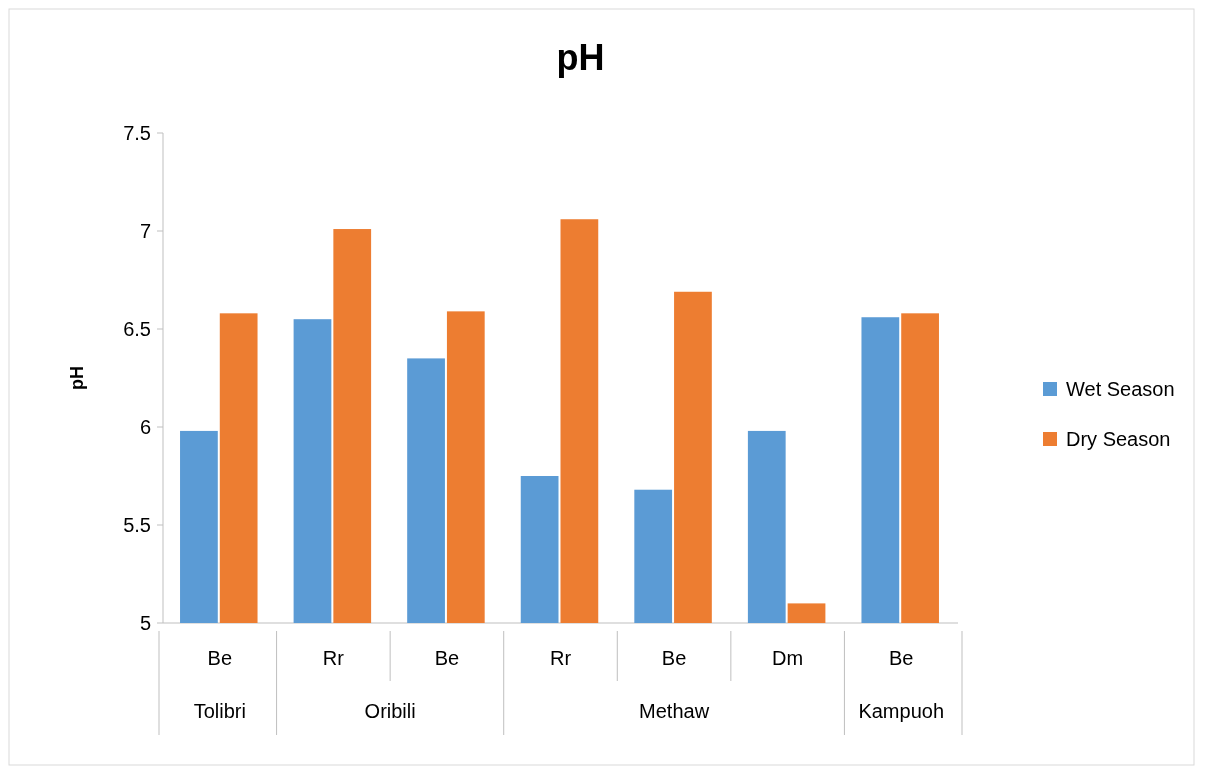  I want to click on x-tick-label: Dm, so click(788, 658).